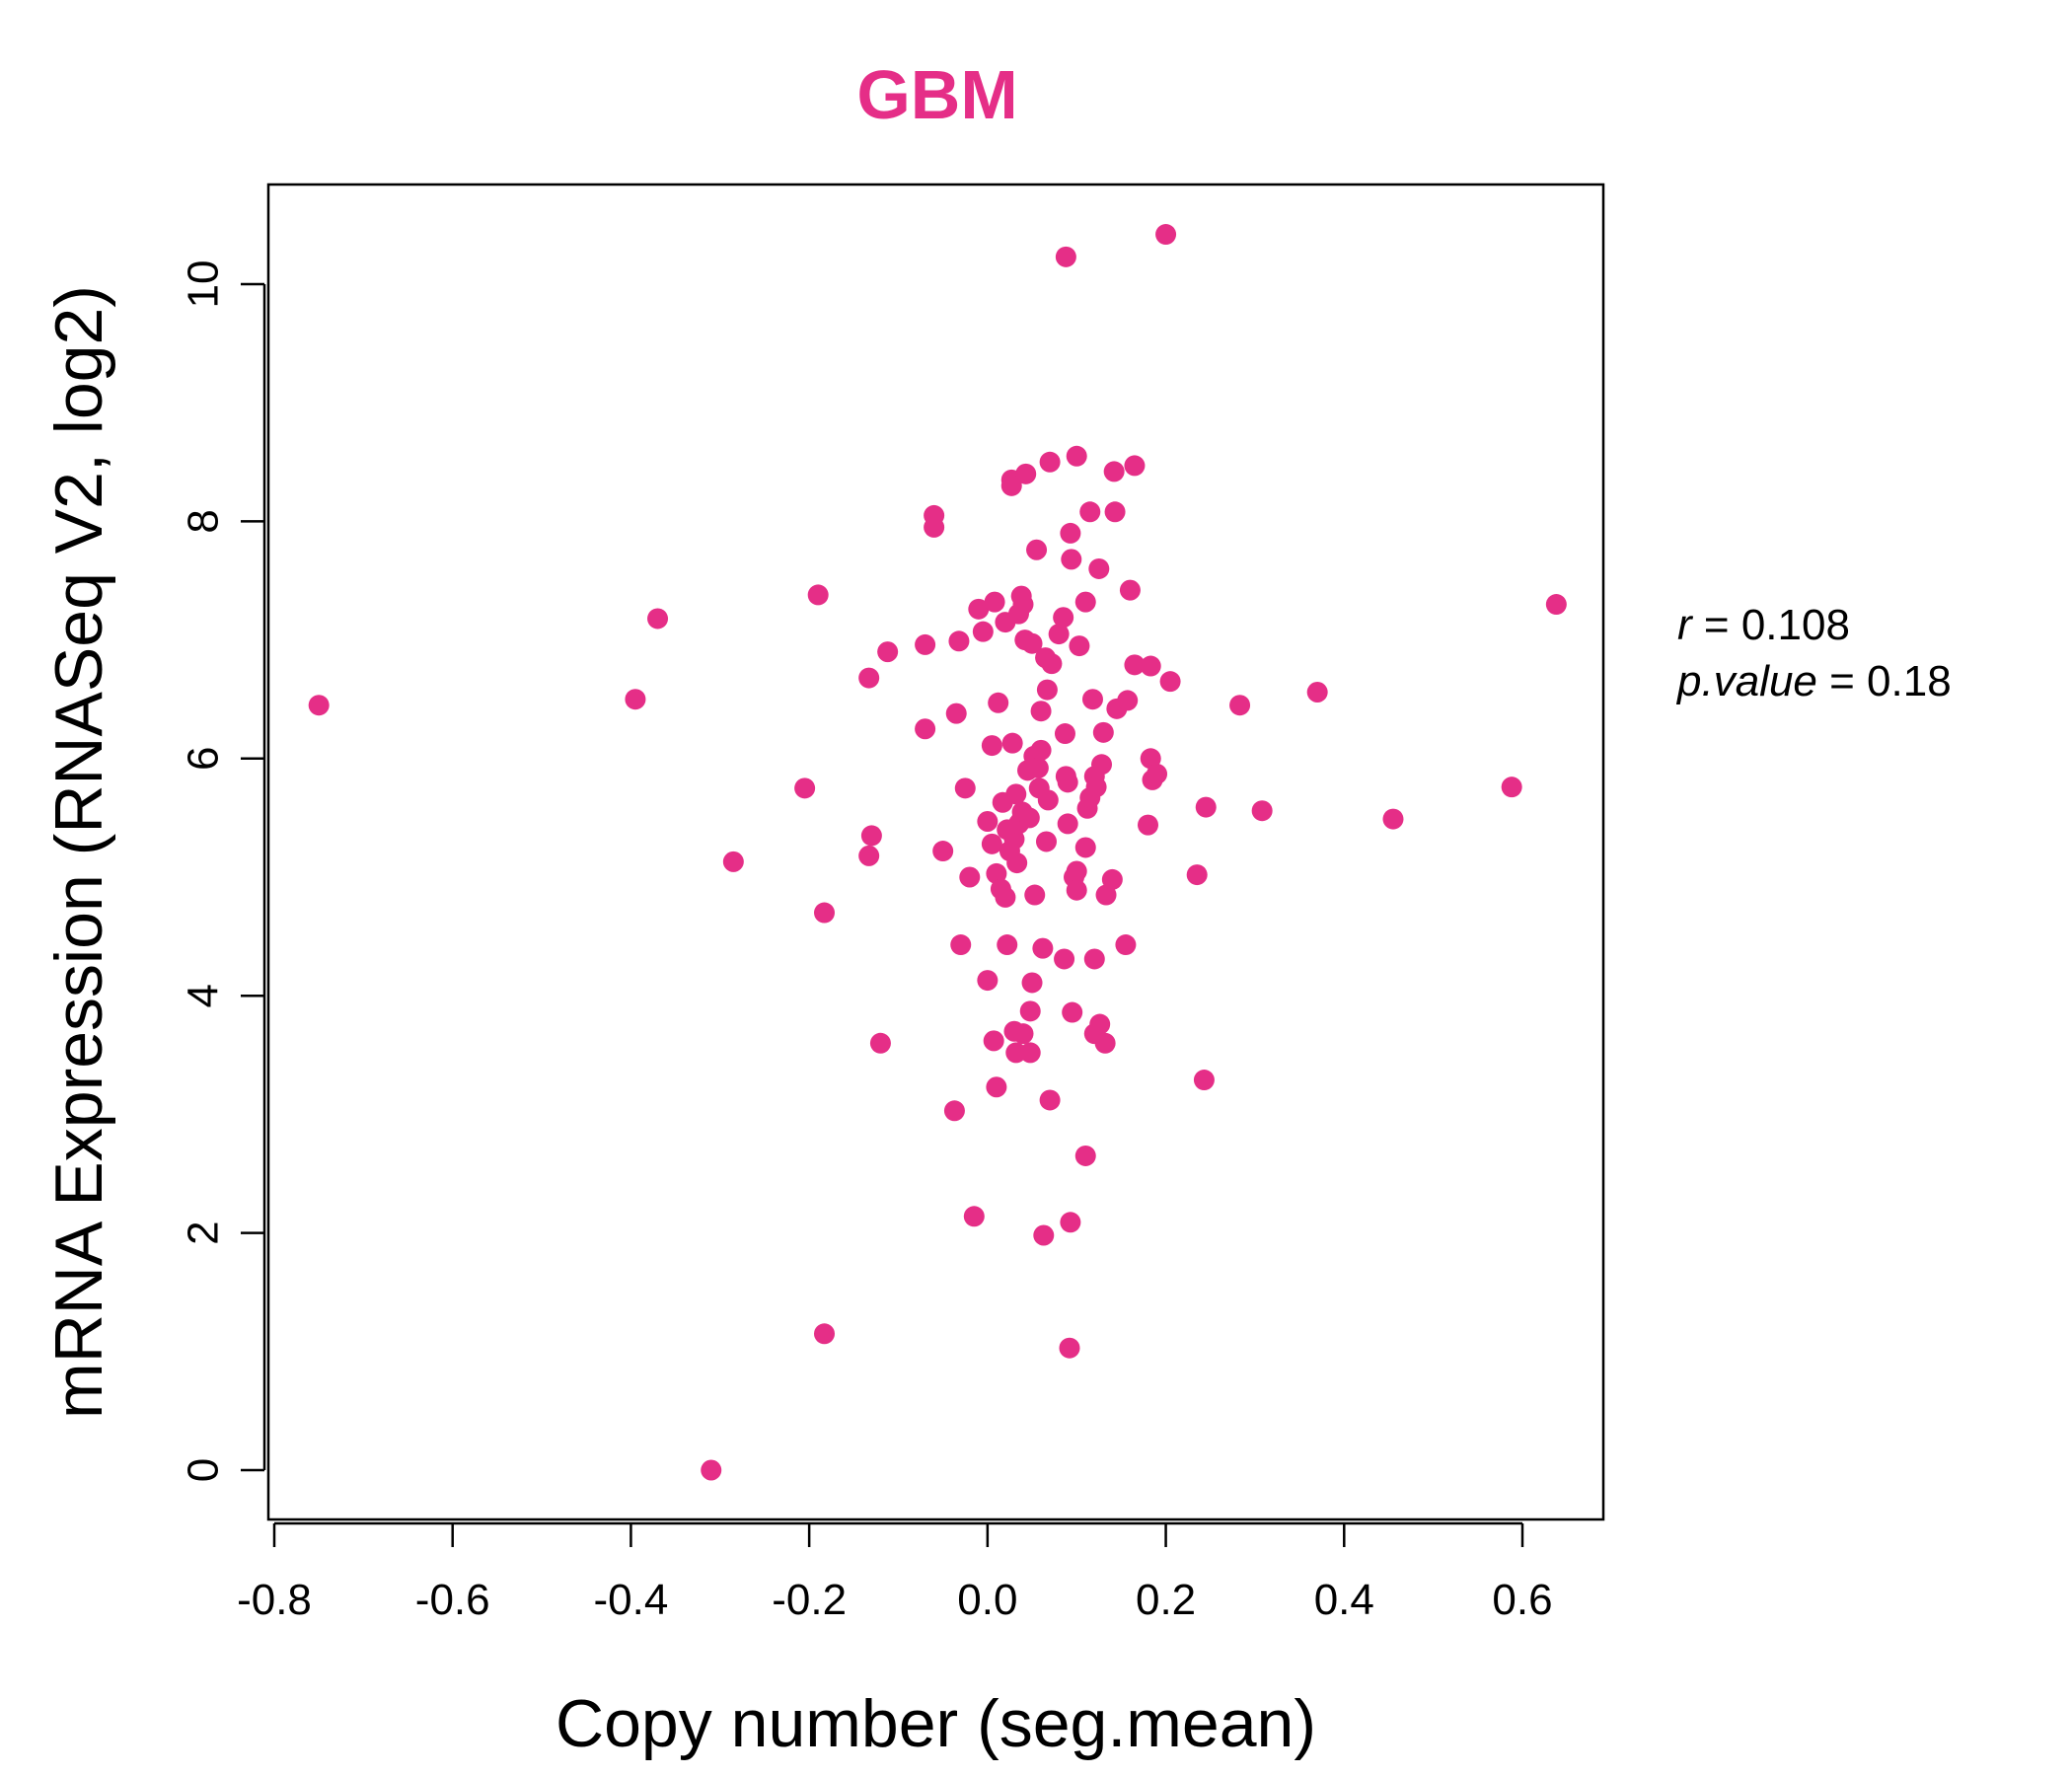  What do you see at coordinates (810, 1600) in the screenshot?
I see `x-tick-label: -0.2` at bounding box center [810, 1600].